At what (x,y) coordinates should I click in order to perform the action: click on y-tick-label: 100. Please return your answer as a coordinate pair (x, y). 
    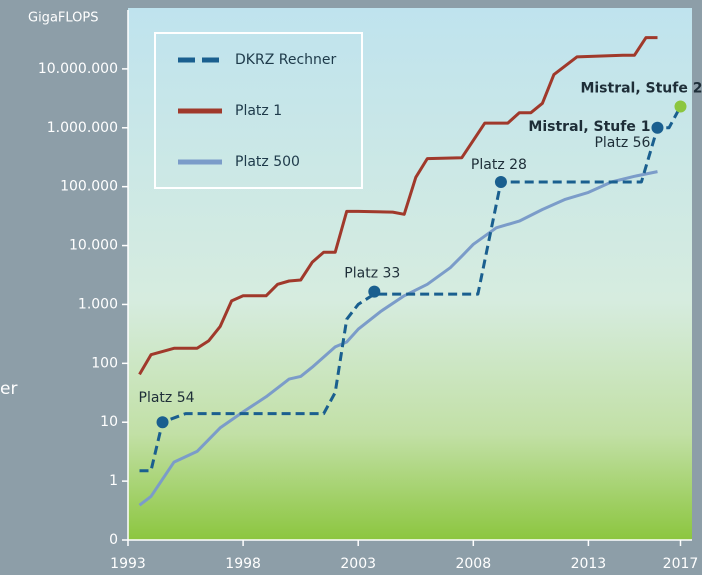
    Looking at the image, I should click on (104, 363).